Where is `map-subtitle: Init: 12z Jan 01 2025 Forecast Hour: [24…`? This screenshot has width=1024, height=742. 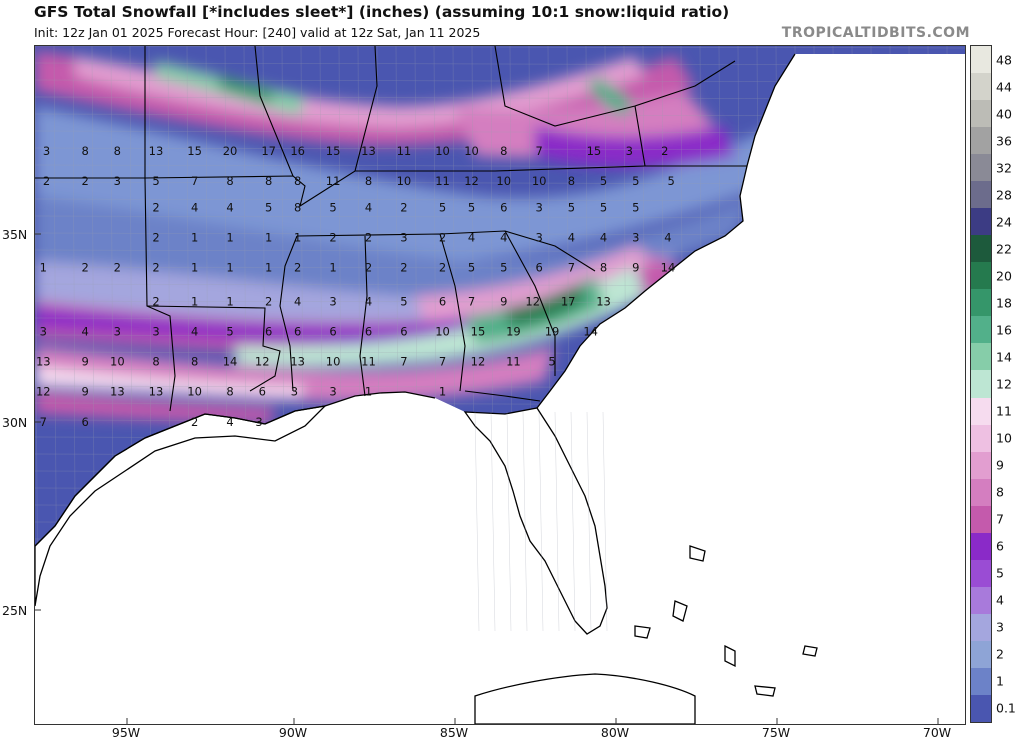
map-subtitle: Init: 12z Jan 01 2025 Forecast Hour: [24… is located at coordinates (257, 32).